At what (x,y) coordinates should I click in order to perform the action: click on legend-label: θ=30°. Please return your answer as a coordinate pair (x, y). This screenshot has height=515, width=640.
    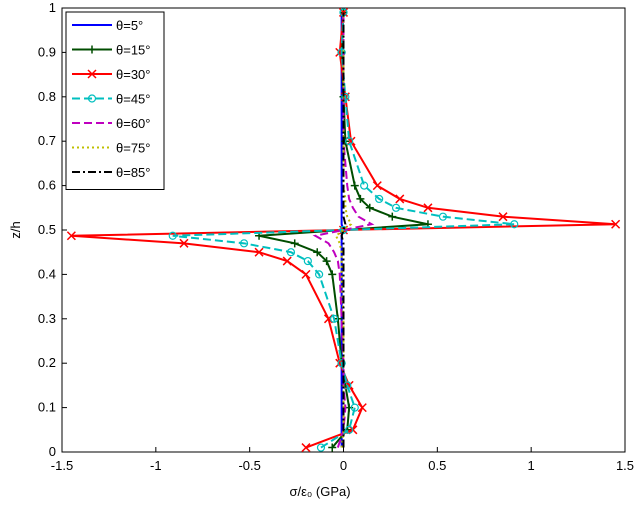
    Looking at the image, I should click on (133, 74).